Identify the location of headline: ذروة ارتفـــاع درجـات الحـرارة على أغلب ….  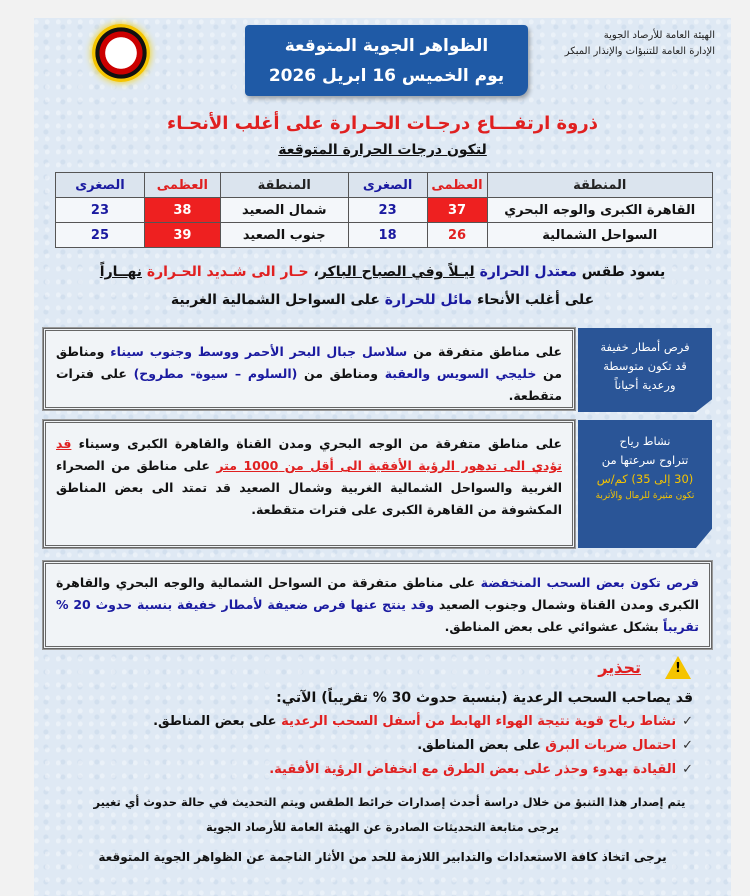
(382, 123).